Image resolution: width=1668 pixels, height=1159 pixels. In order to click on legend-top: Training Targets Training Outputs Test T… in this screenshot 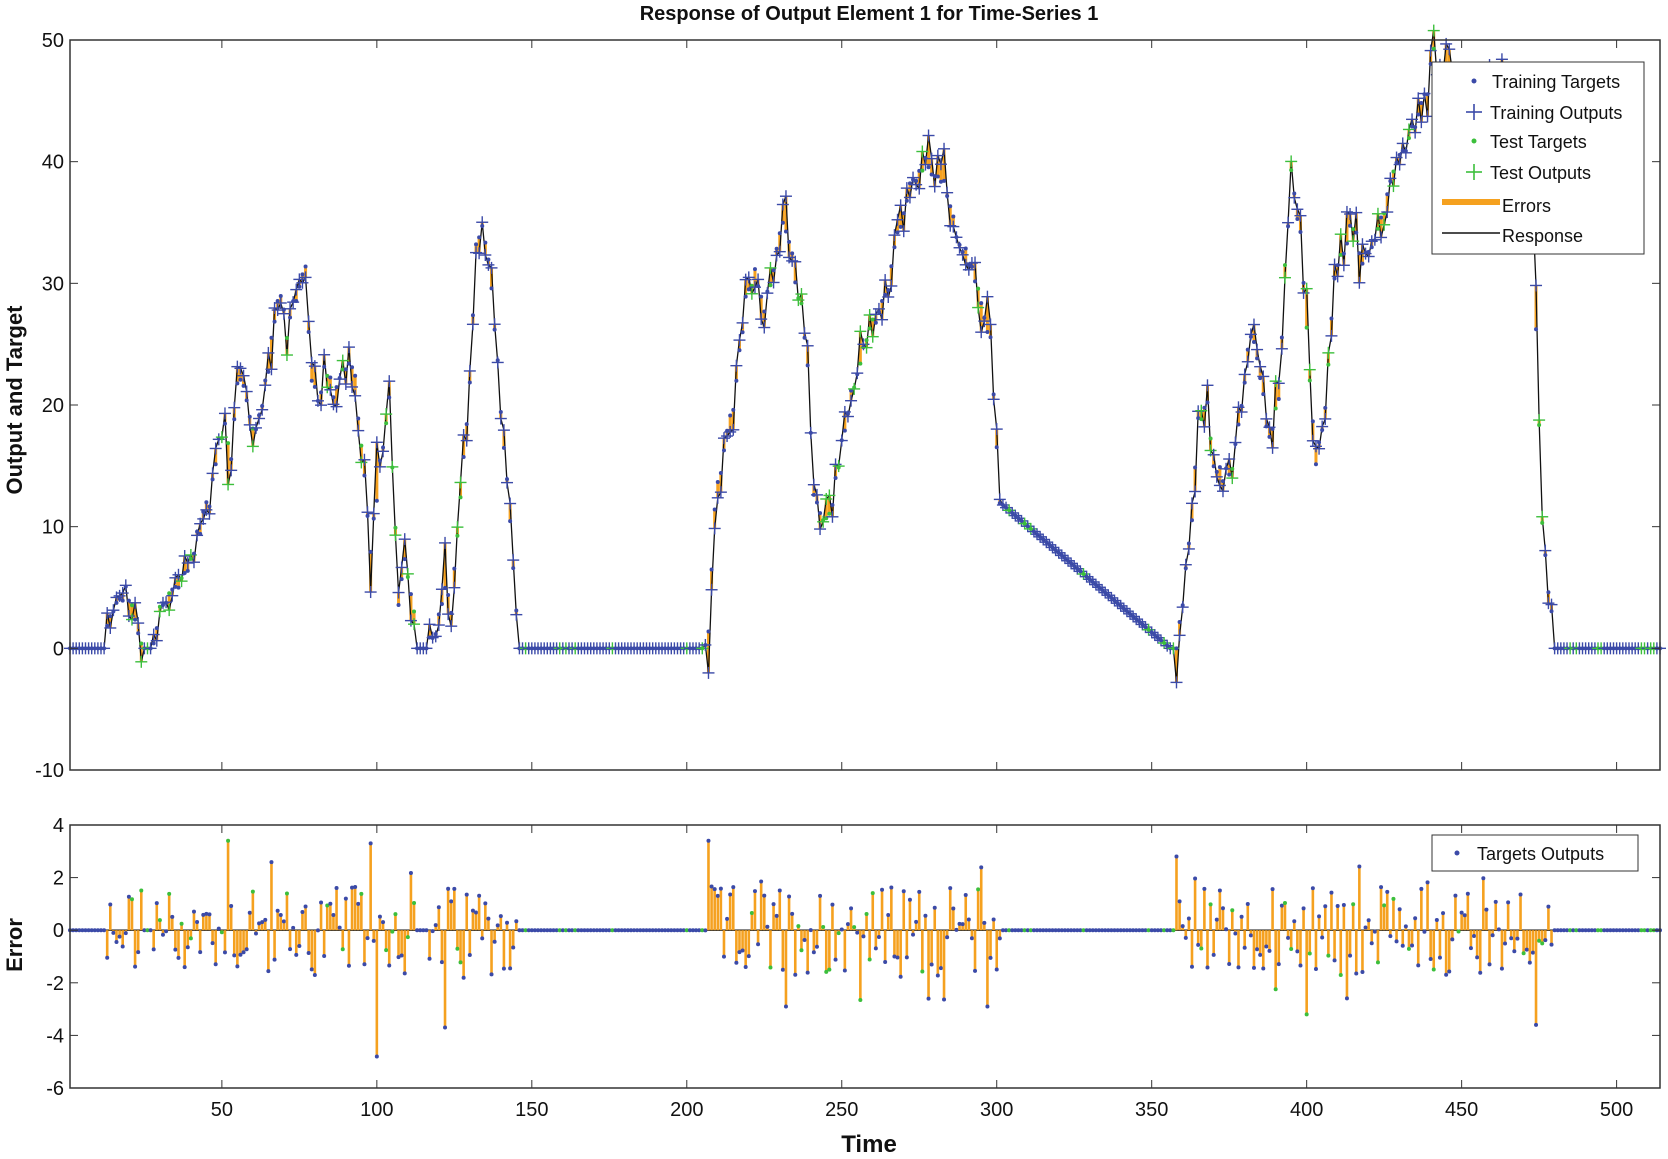, I will do `click(1538, 158)`.